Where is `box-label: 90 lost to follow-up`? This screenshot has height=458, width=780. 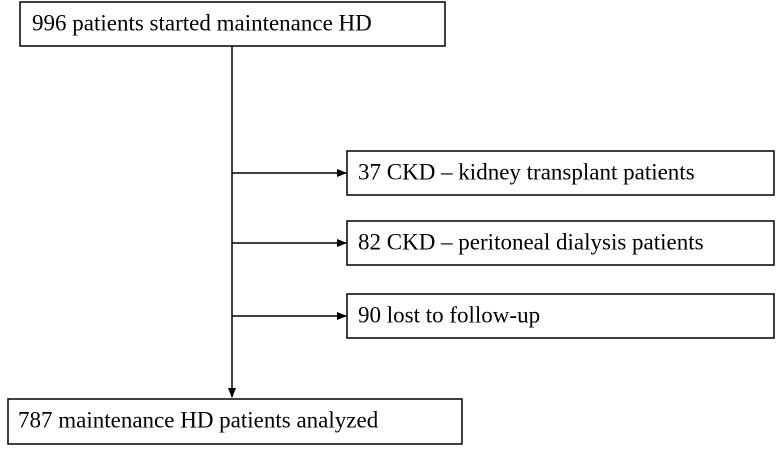
box-label: 90 lost to follow-up is located at coordinates (449, 314).